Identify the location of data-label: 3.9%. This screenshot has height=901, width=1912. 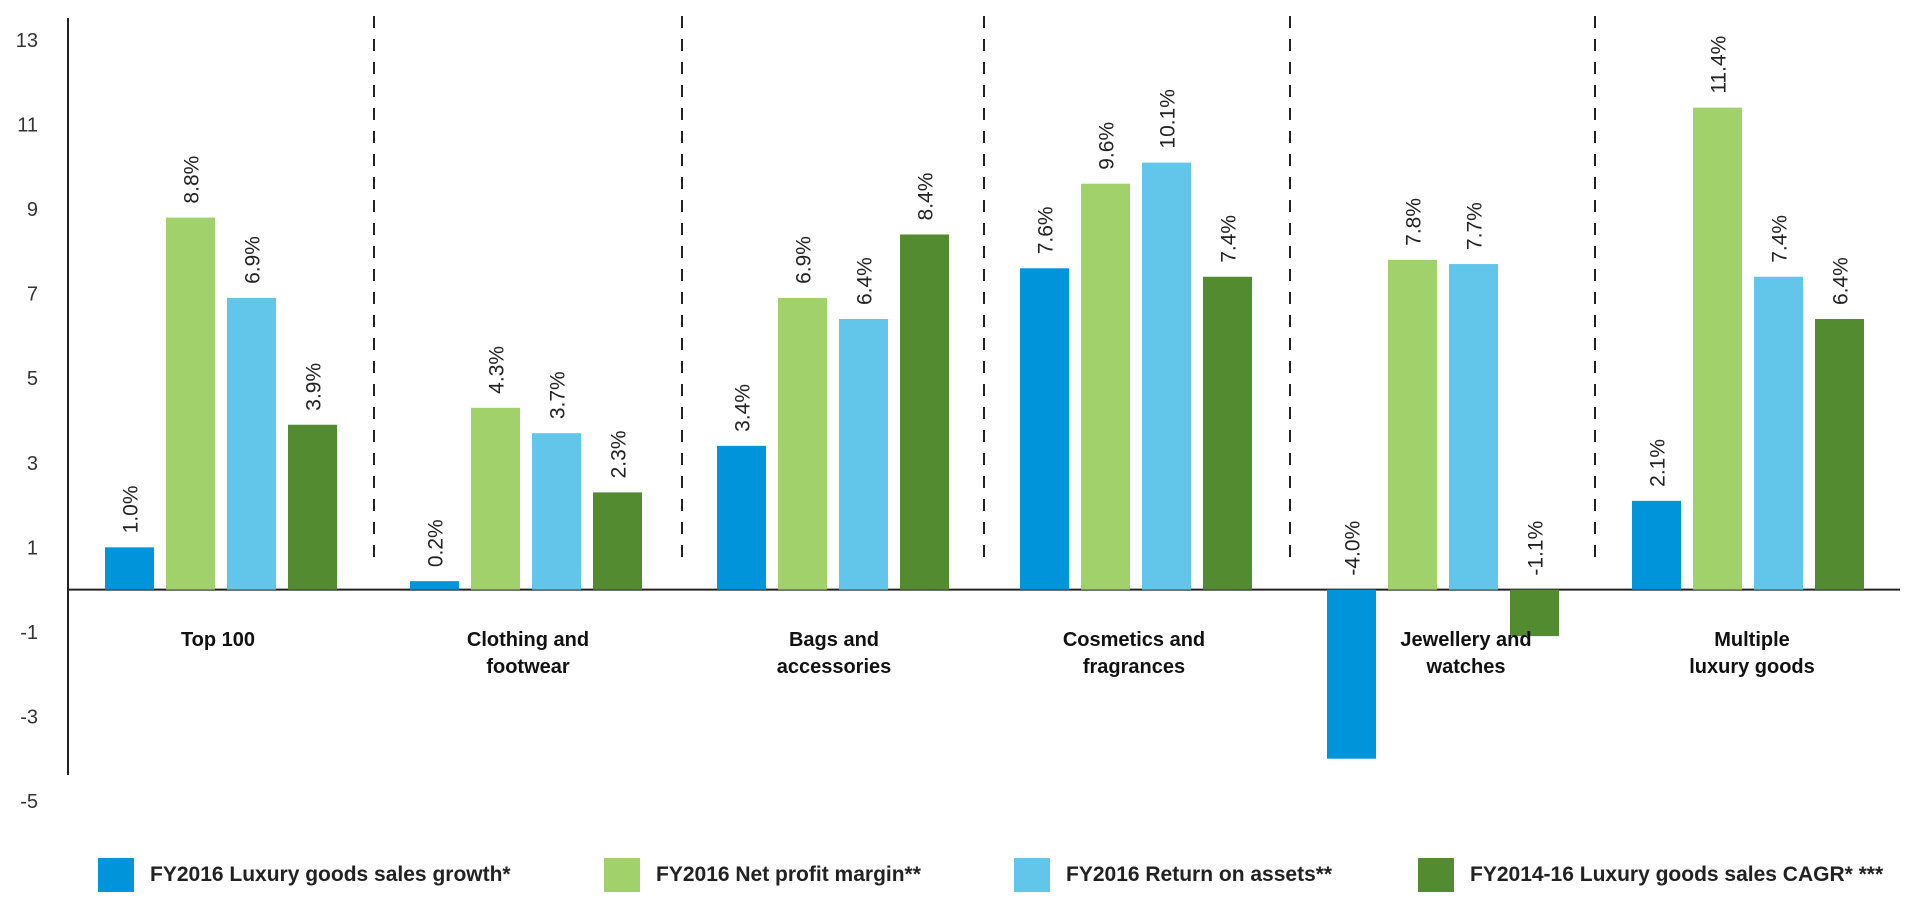
(314, 387).